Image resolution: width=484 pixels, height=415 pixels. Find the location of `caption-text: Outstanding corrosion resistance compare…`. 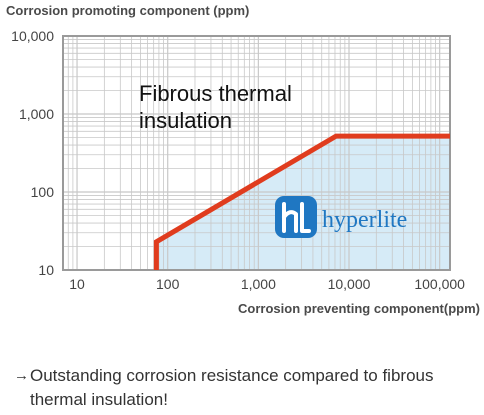

caption-text: Outstanding corrosion resistance compare… is located at coordinates (232, 387).